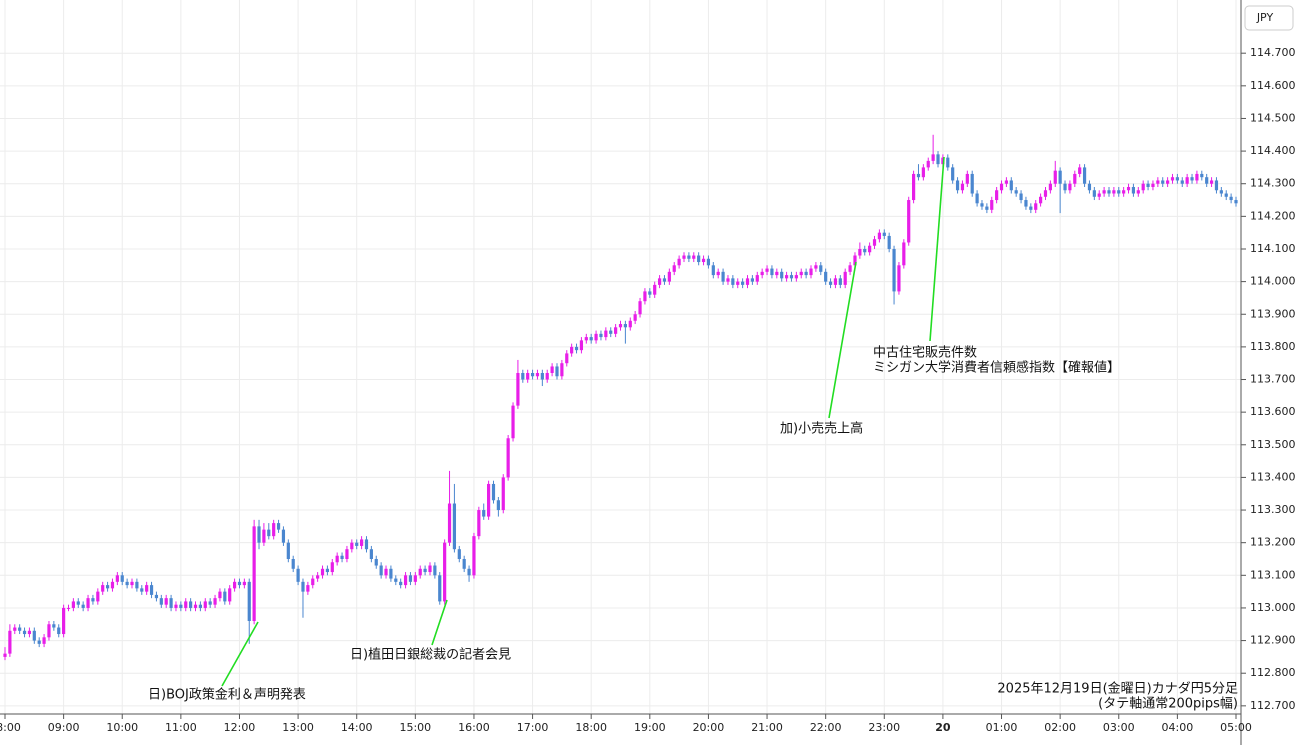 This screenshot has height=745, width=1300. Describe the element at coordinates (1273, 476) in the screenshot. I see `y-tick-label: 113.400` at that location.